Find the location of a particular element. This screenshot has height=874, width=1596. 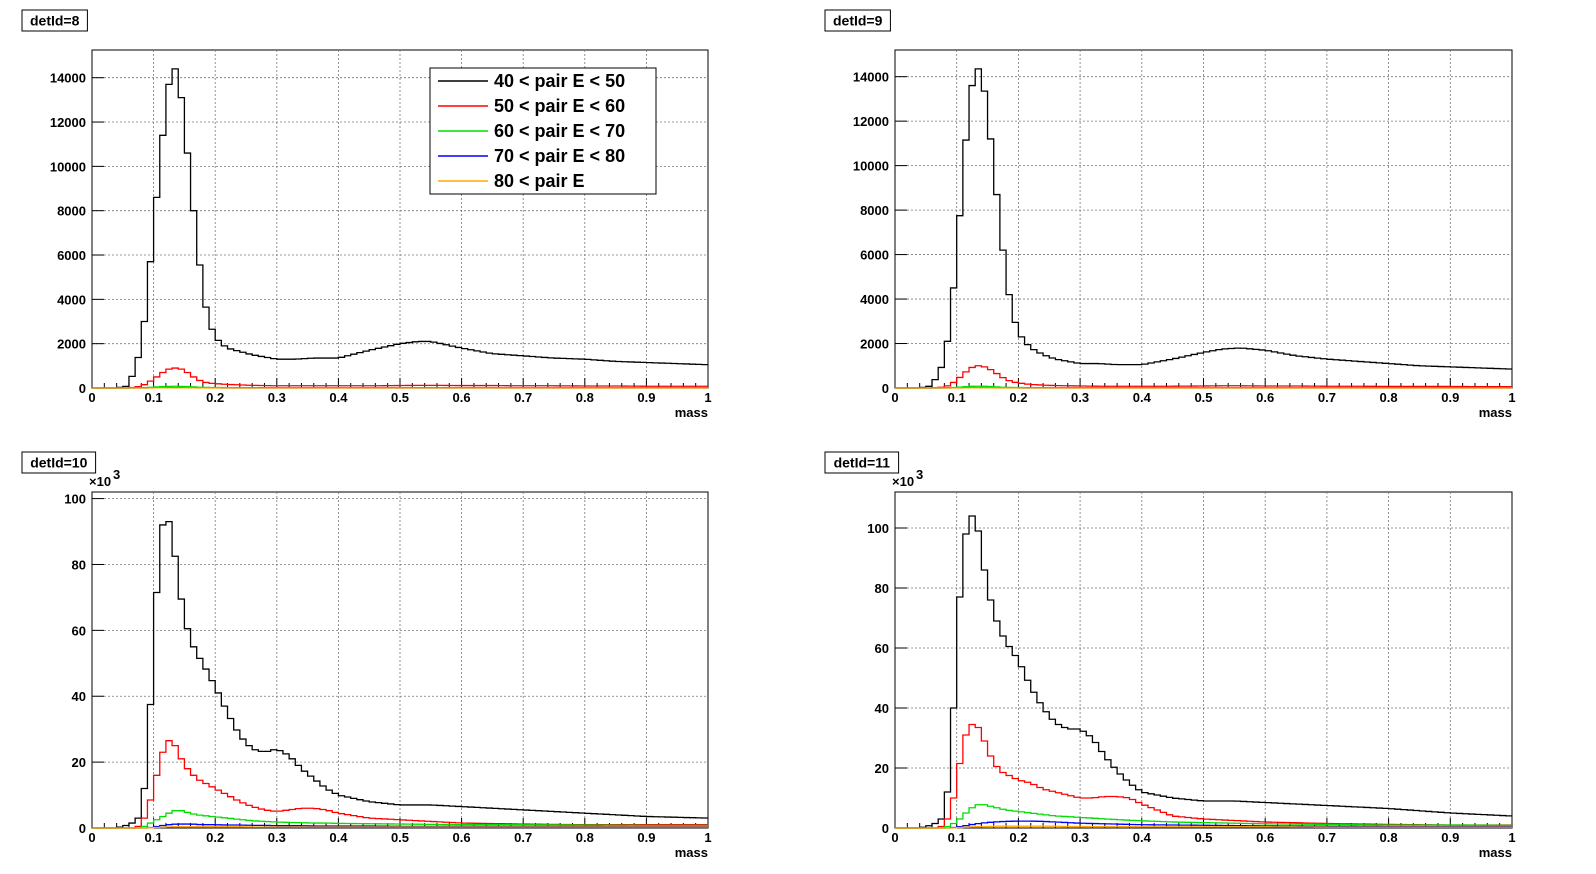

legend-entry-1: 50 < pair E < 60 is located at coordinates (559, 106).